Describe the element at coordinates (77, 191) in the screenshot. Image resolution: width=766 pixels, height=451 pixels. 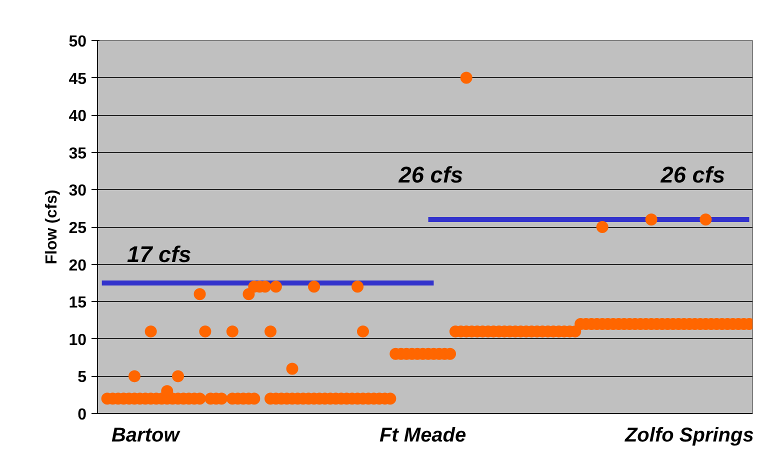
I see `y-tick-label: 30` at that location.